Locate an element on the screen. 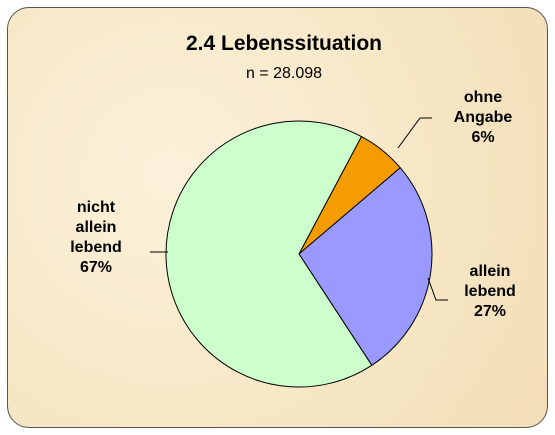  value-label: 6% is located at coordinates (483, 137).